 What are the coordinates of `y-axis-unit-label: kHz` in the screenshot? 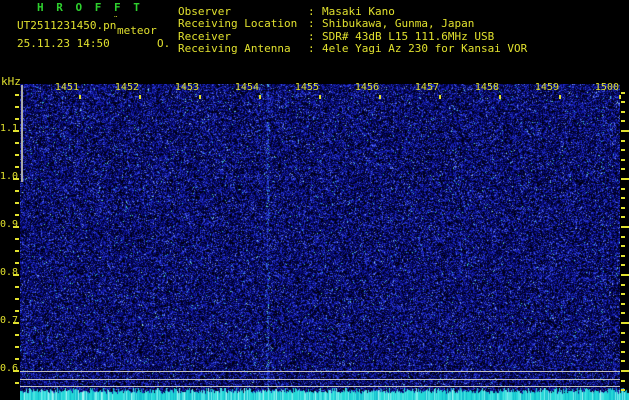 It's located at (11, 81).